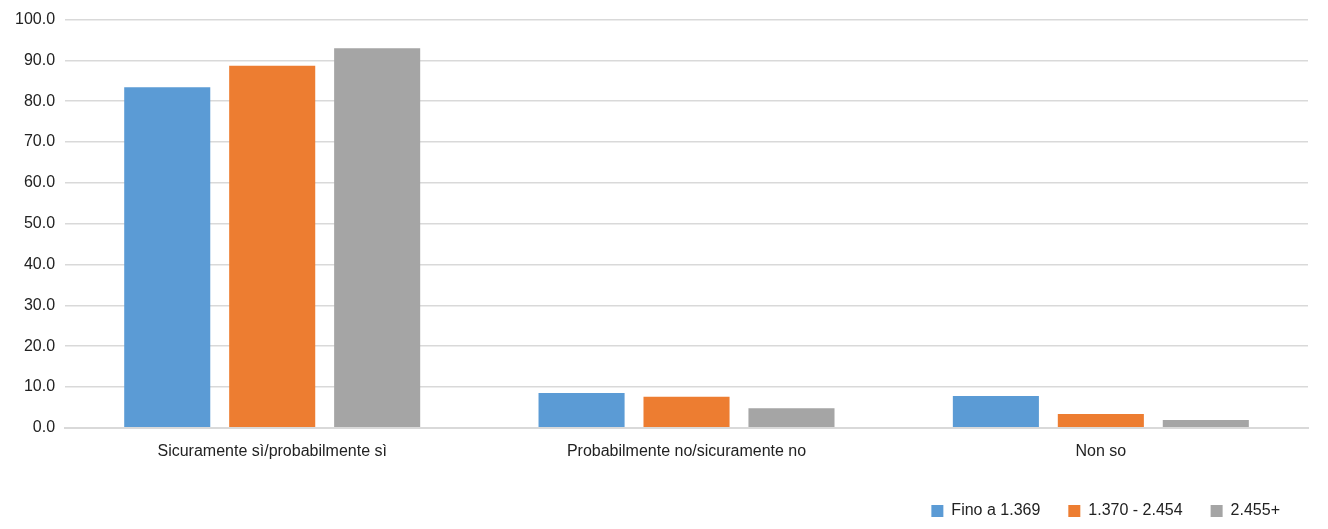  What do you see at coordinates (39, 182) in the screenshot?
I see `y-tick-label: 60.0` at bounding box center [39, 182].